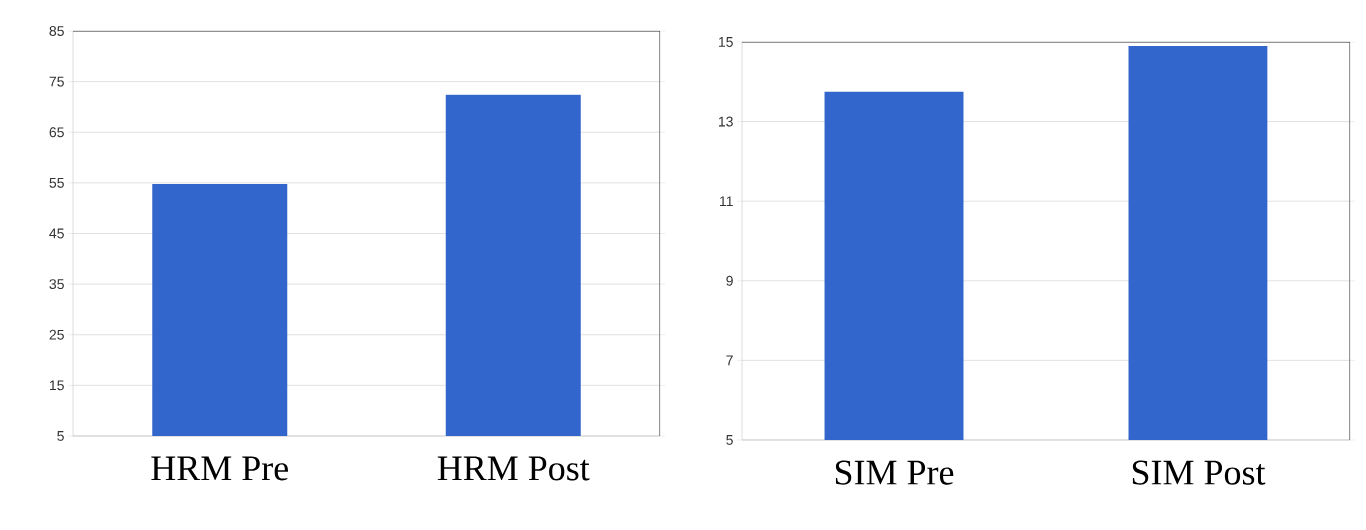 The width and height of the screenshot is (1366, 530). What do you see at coordinates (56, 284) in the screenshot?
I see `y-tick-label: 35` at bounding box center [56, 284].